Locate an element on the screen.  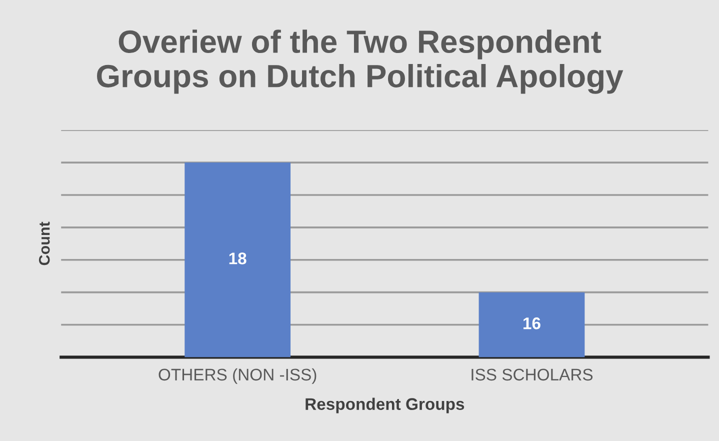
data-label: 18 is located at coordinates (237, 258).